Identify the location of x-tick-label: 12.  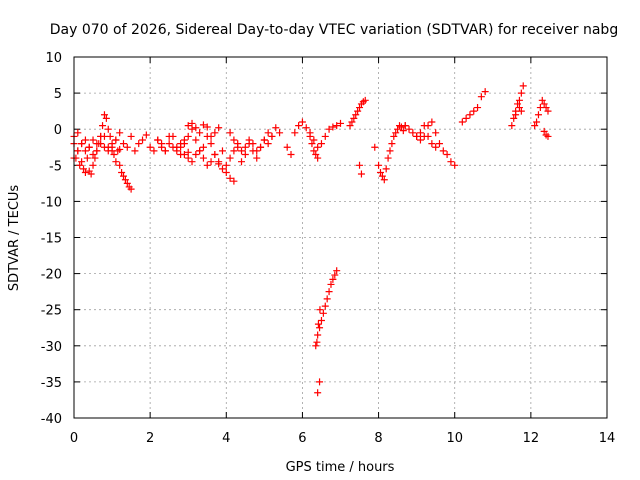
(531, 438).